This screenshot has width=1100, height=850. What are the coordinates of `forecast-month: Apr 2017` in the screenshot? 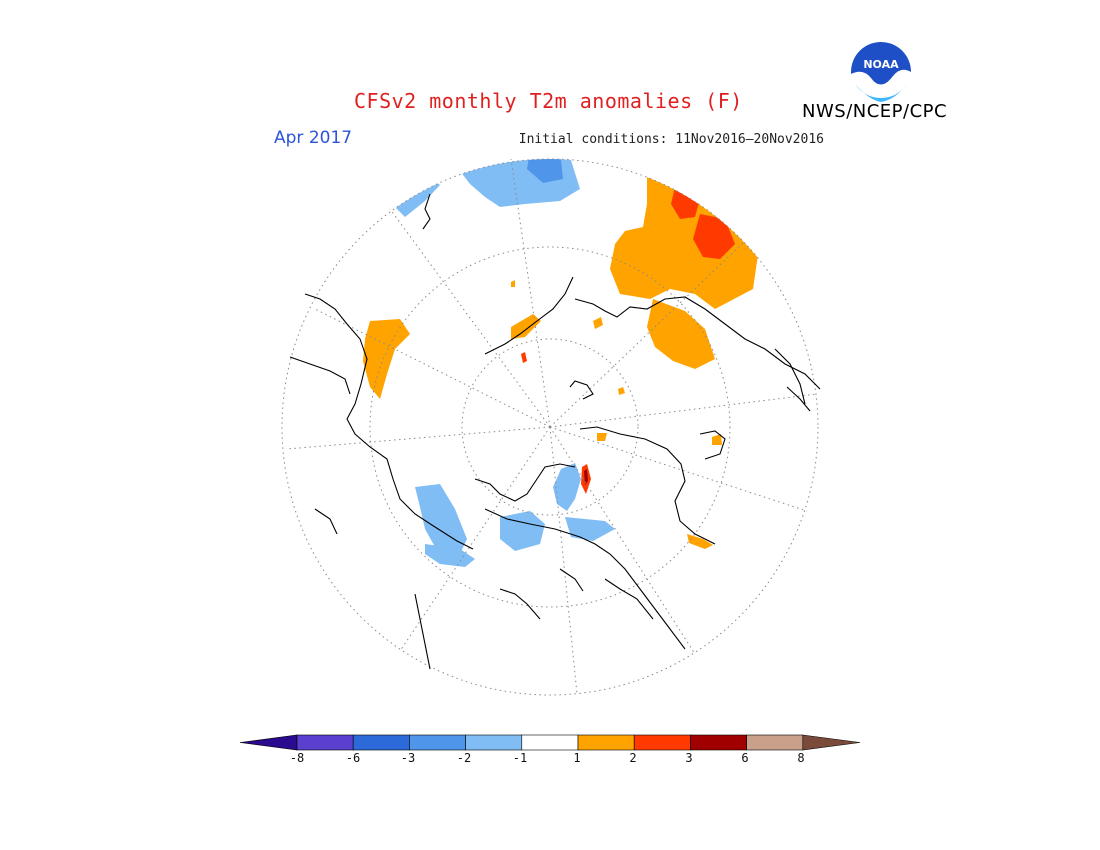 It's located at (313, 138).